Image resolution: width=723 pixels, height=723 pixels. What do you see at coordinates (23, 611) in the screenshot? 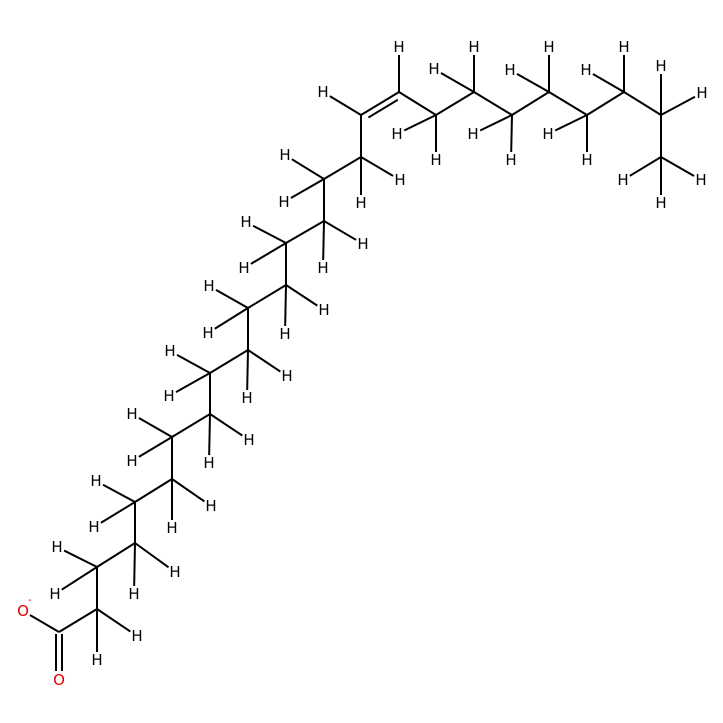
I see `oxygen-anion-label: O` at bounding box center [23, 611].